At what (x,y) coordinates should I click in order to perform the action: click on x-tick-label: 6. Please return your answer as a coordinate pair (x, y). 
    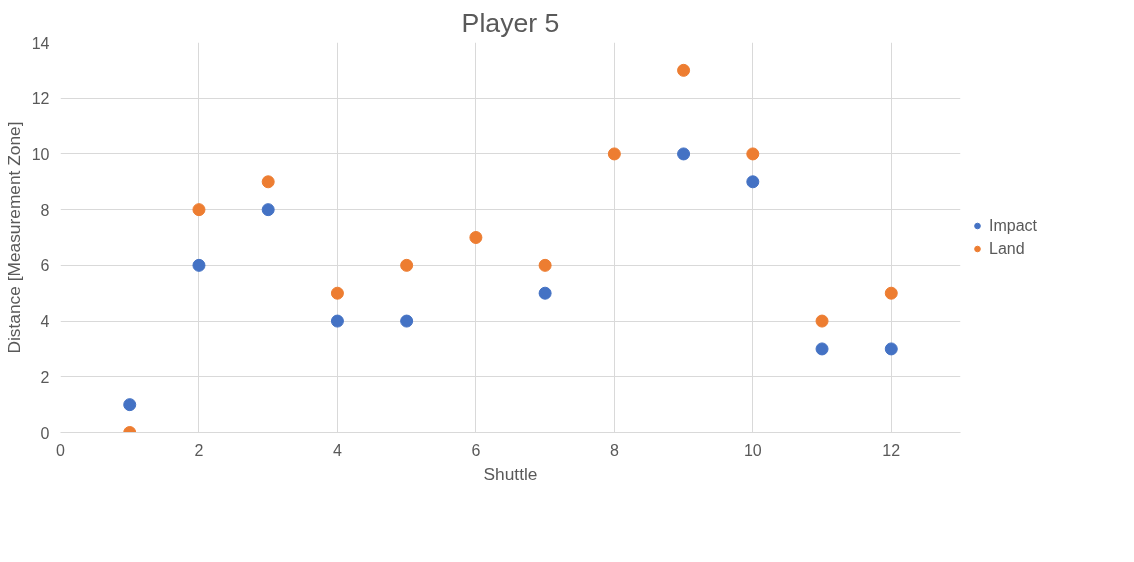
    Looking at the image, I should click on (476, 450).